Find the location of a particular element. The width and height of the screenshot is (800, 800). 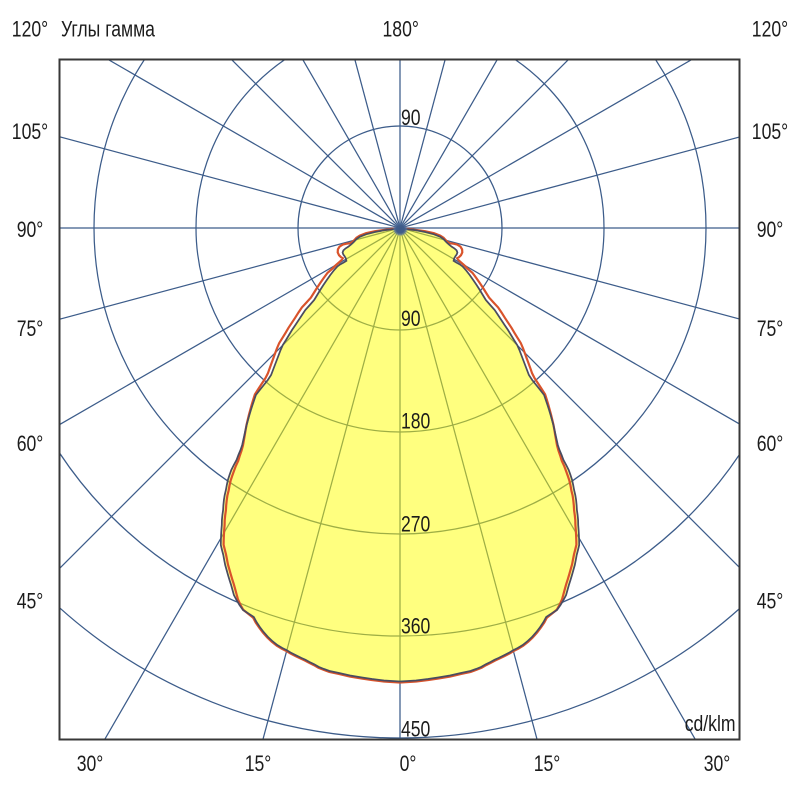

svg-text: cd/klm is located at coordinates (710, 724).